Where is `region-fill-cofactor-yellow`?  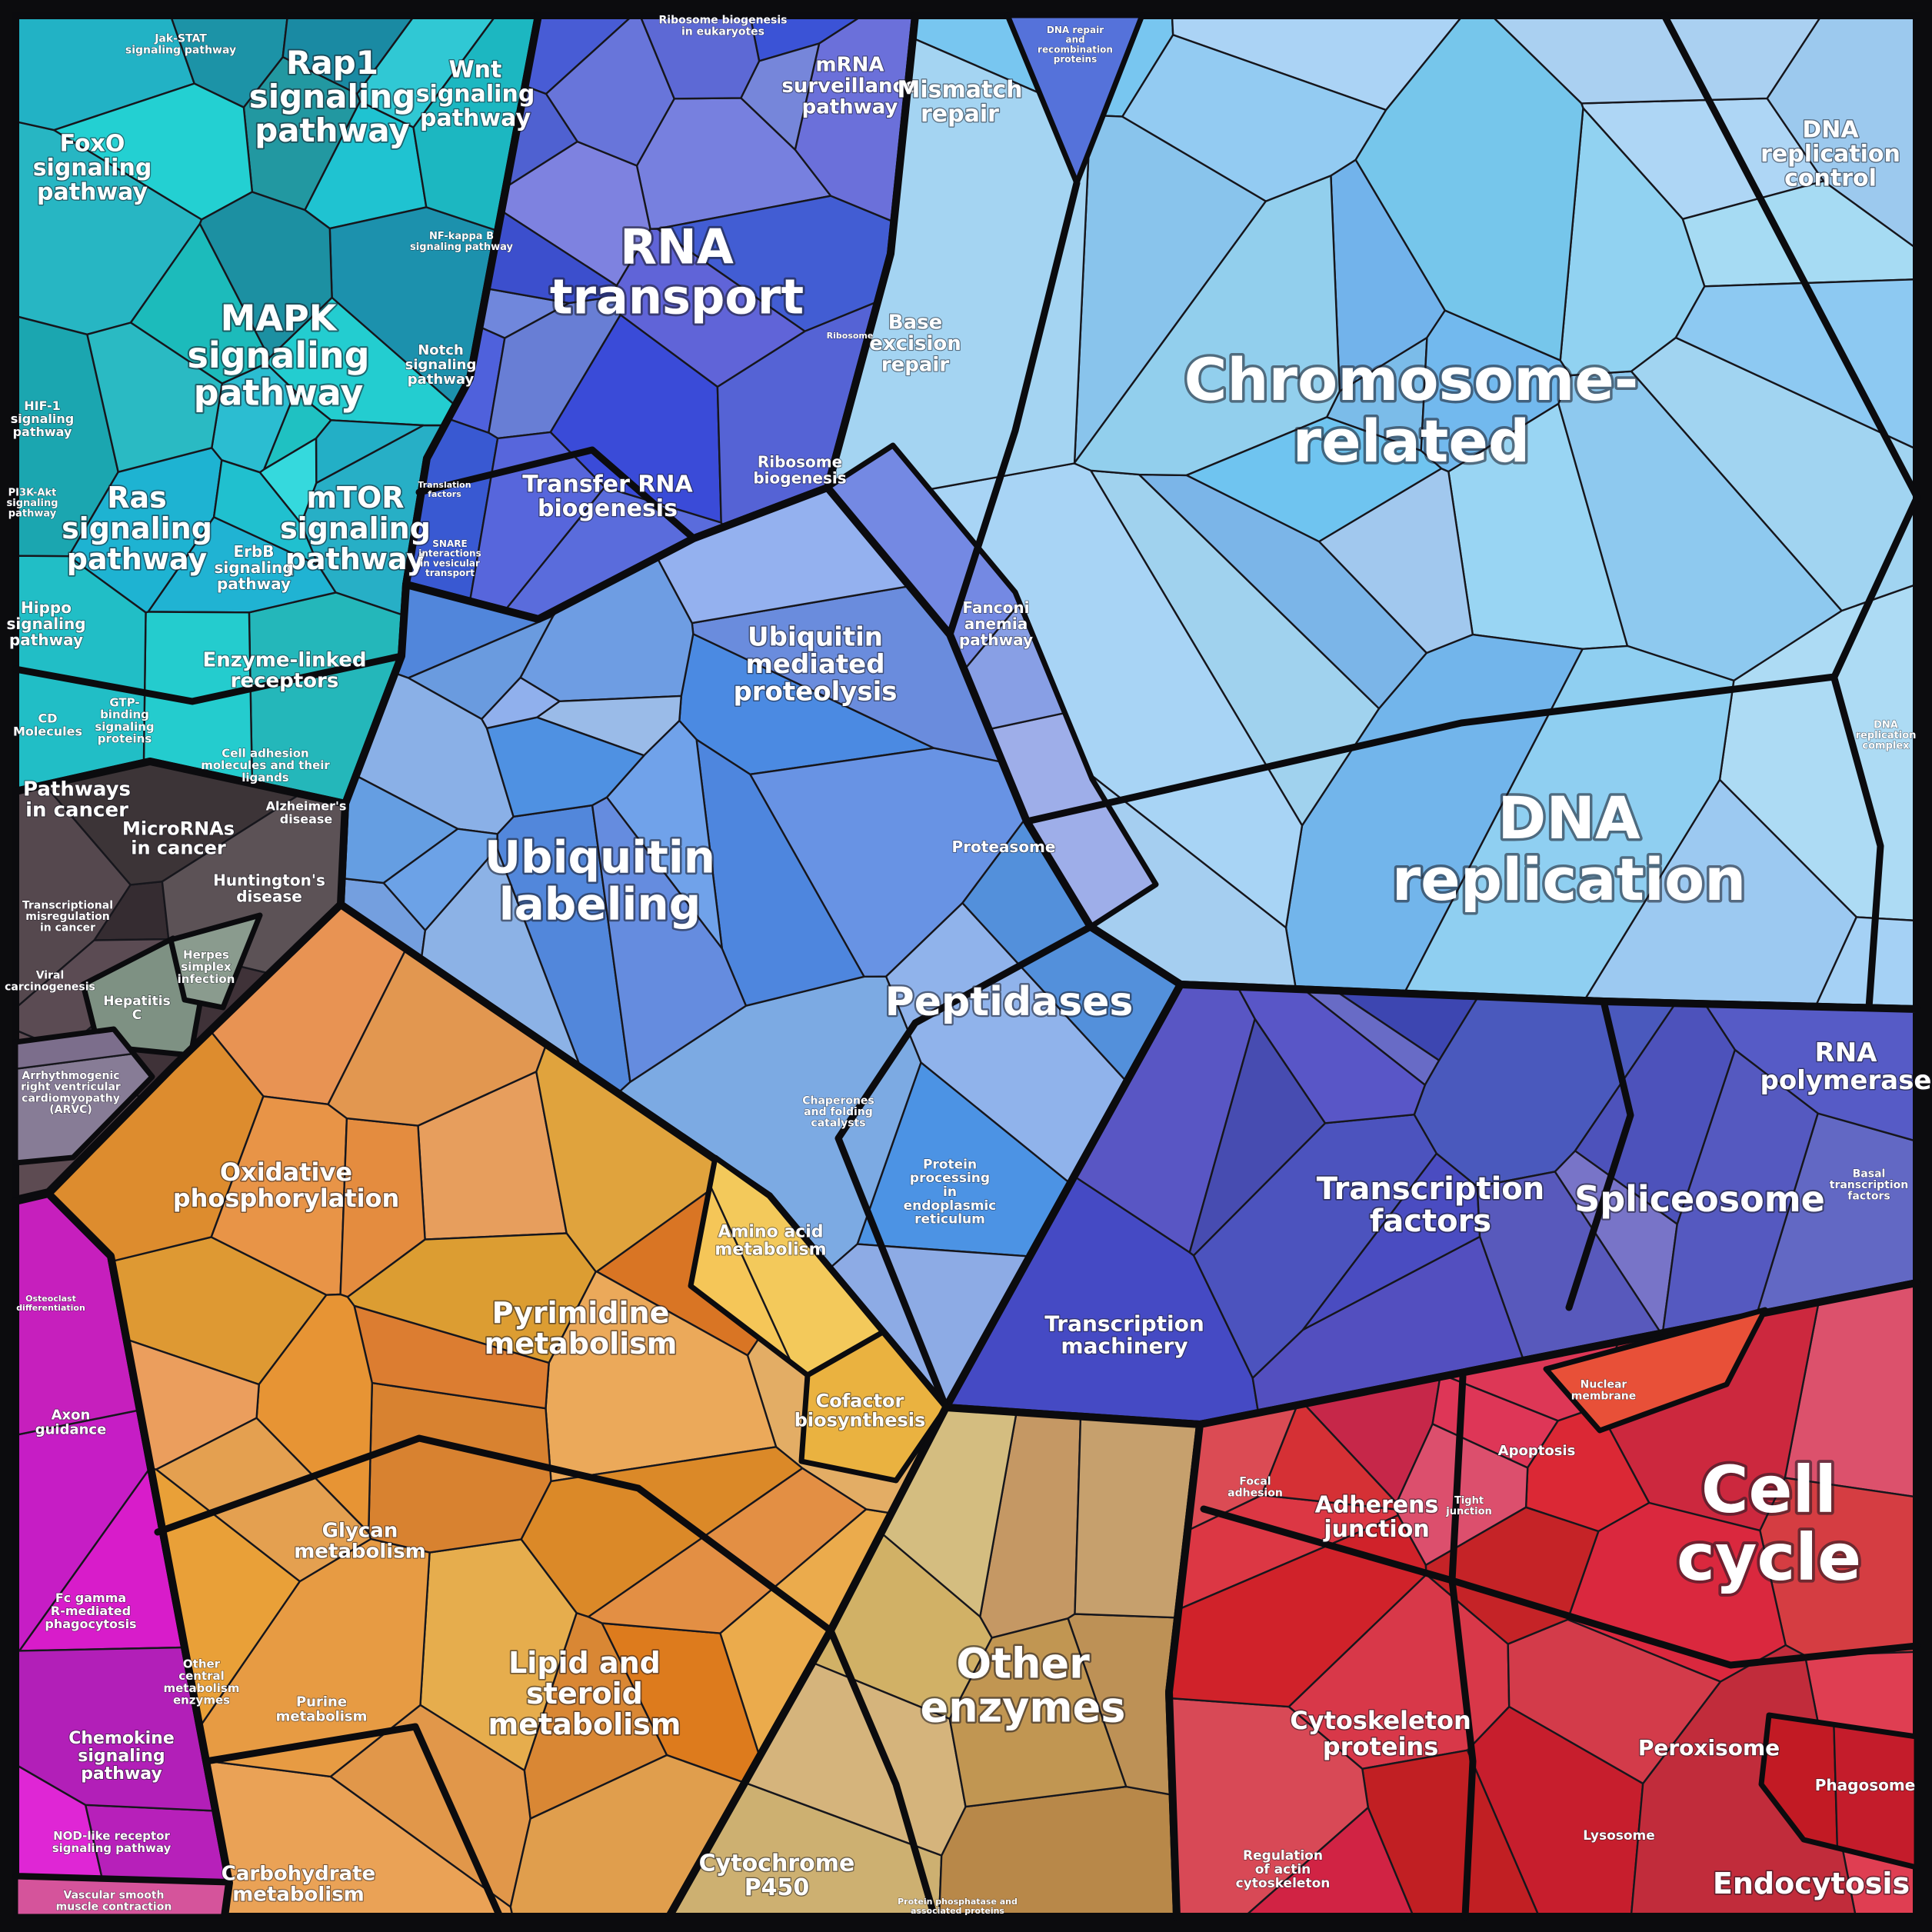
region-fill-cofactor-yellow is located at coordinates (873, 1406).